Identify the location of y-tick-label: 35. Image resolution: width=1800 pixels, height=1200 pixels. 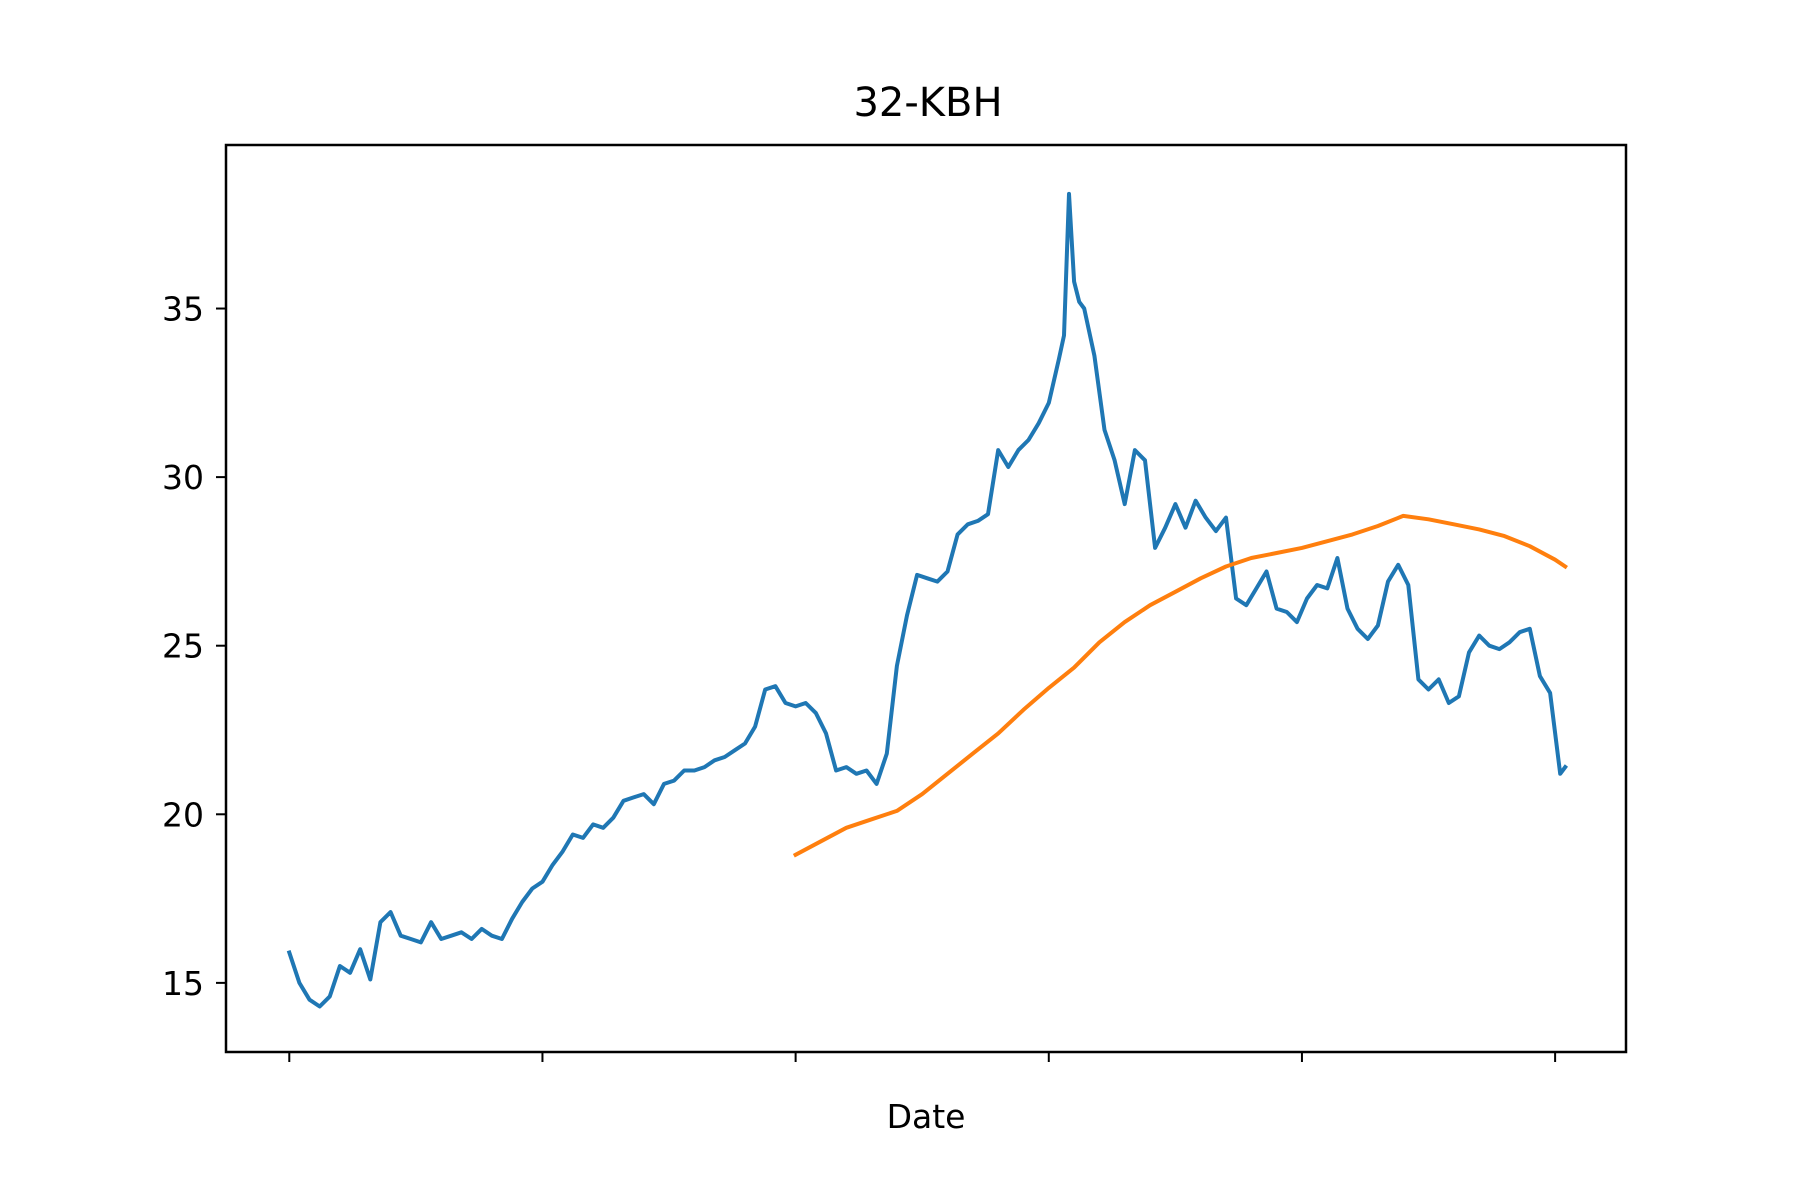
(183, 309).